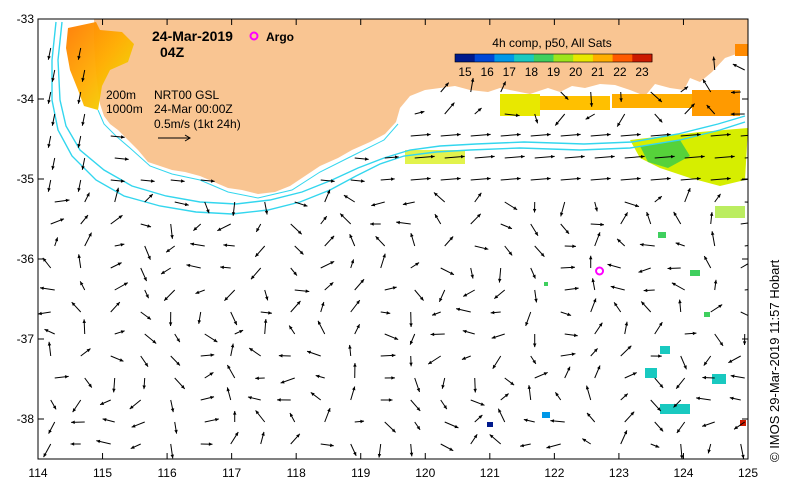  I want to click on colorbar-swatch, so click(563, 58).